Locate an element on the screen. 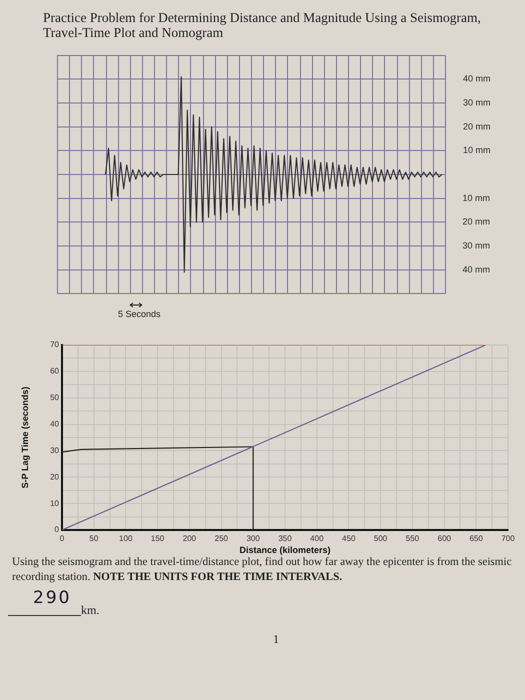 Image resolution: width=525 pixels, height=700 pixels. x-tick-label: 650 is located at coordinates (476, 539).